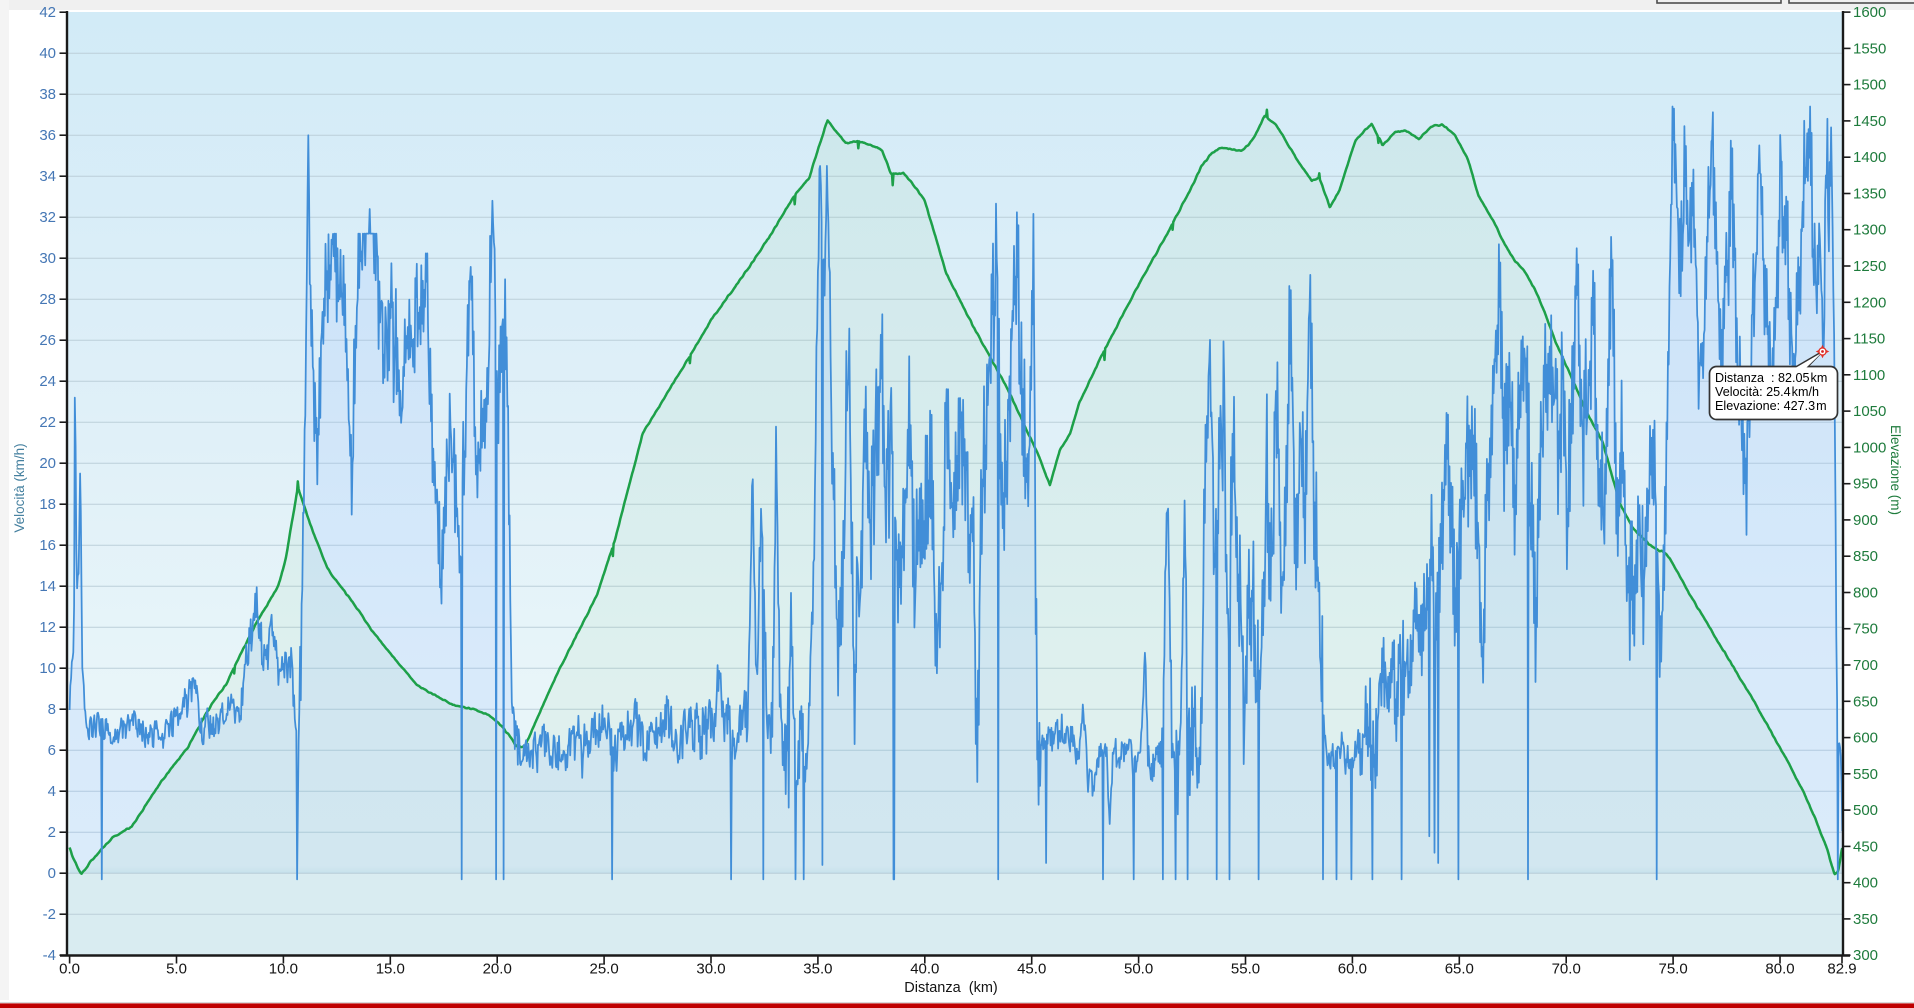  What do you see at coordinates (710, 969) in the screenshot?
I see `svg-text: 30.0` at bounding box center [710, 969].